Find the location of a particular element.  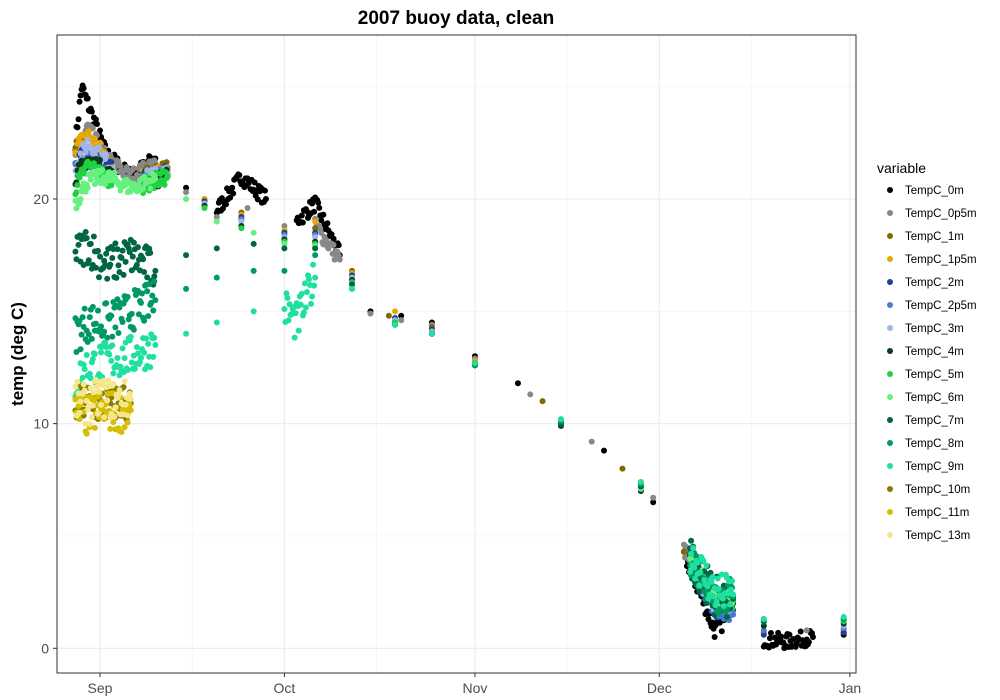

legend-item: TempC_5m is located at coordinates (925, 375).